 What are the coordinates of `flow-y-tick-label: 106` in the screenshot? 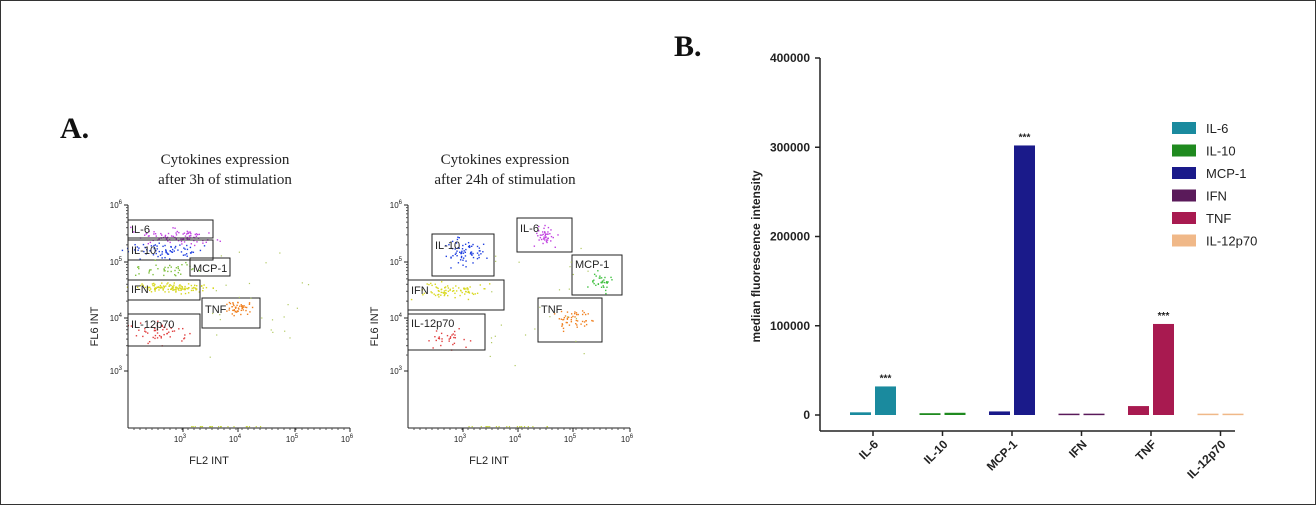 It's located at (396, 205).